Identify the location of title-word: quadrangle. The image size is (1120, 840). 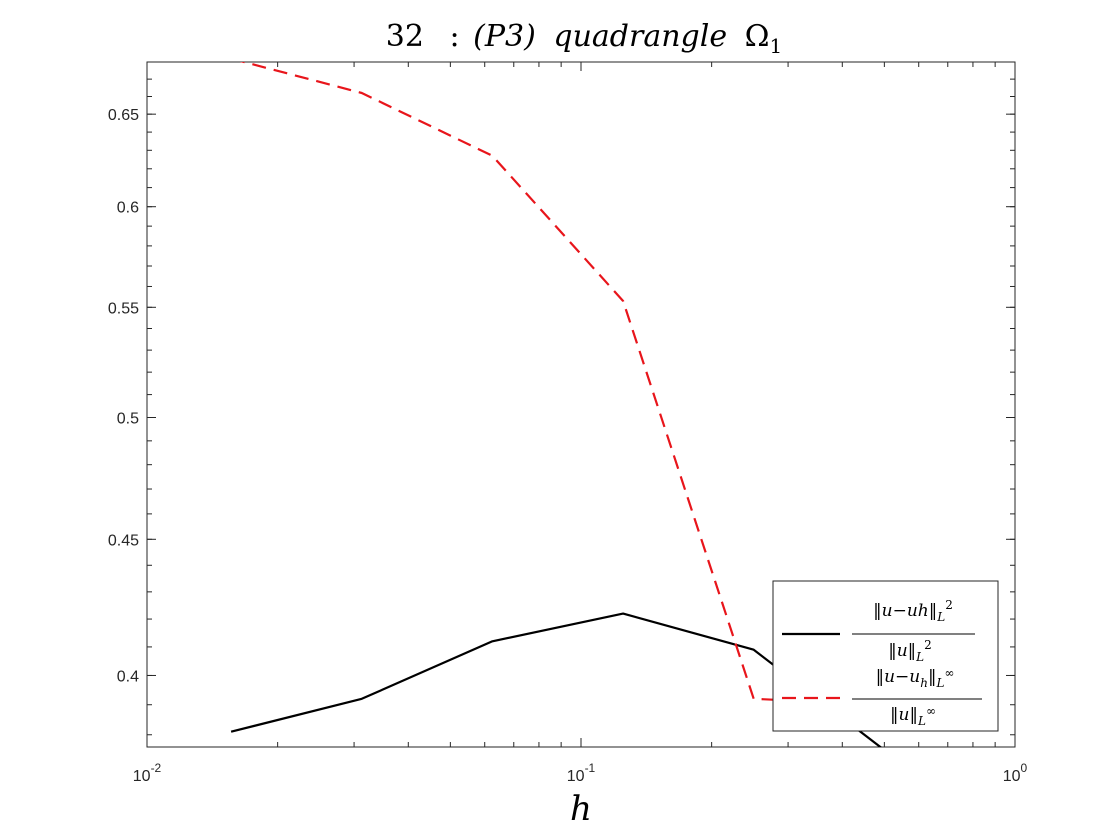
(640, 36).